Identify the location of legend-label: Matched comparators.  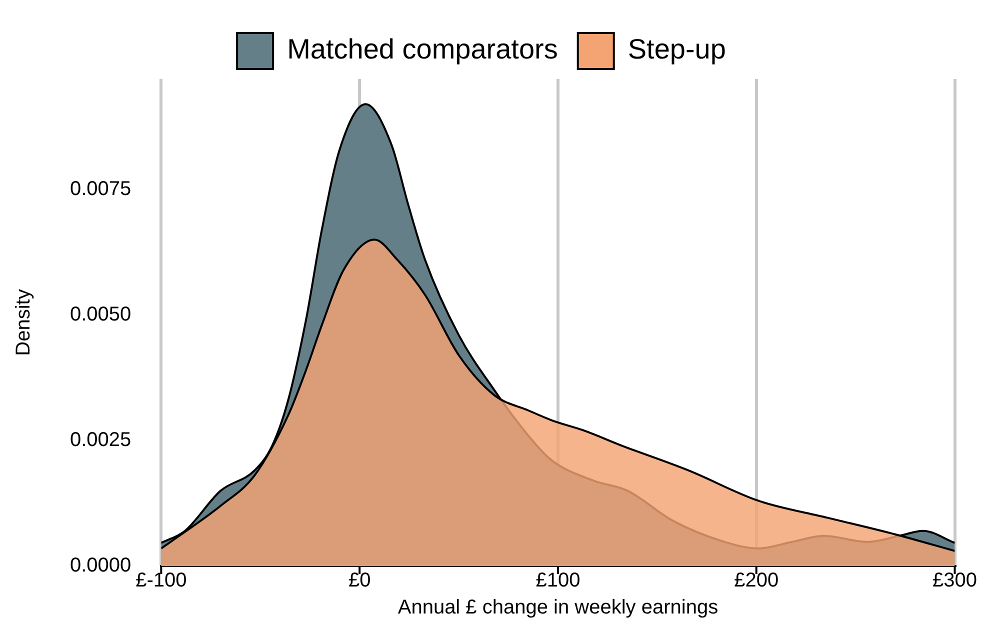
(422, 49).